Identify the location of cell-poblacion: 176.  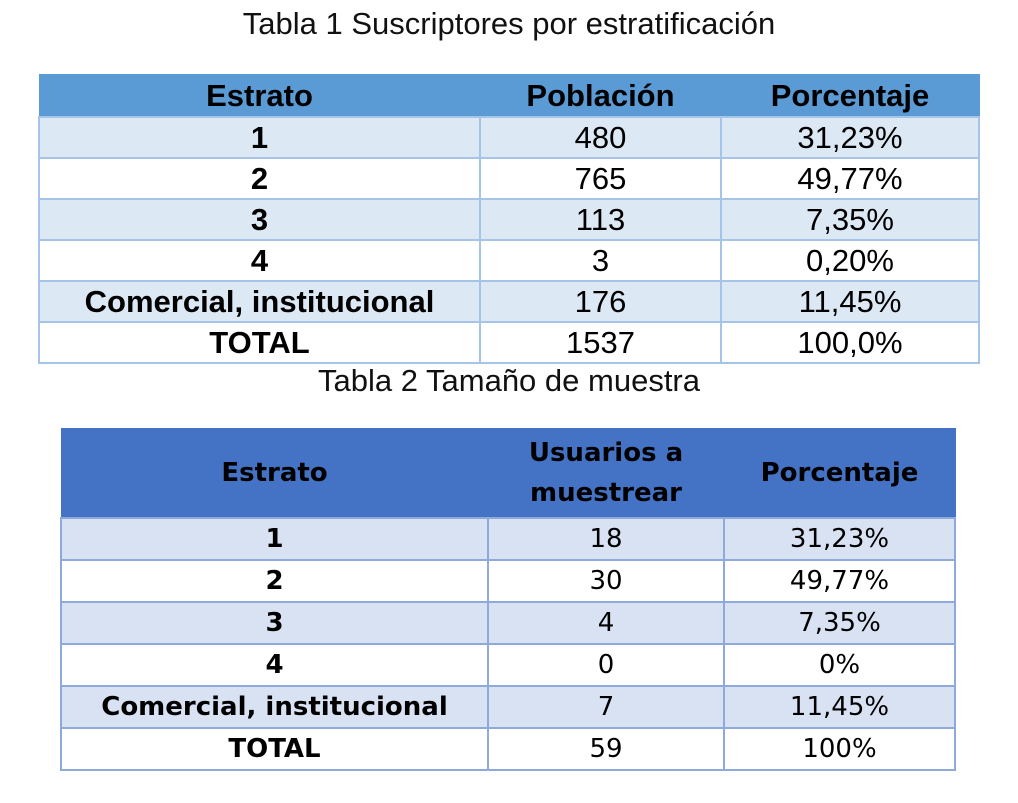
(600, 301).